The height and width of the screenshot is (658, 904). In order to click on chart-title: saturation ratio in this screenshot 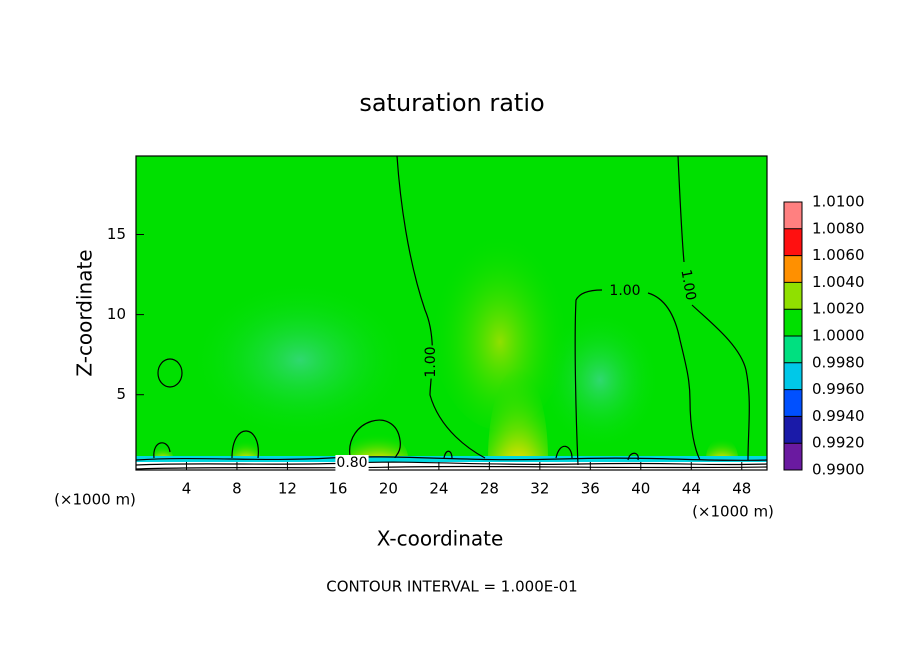, I will do `click(451, 103)`.